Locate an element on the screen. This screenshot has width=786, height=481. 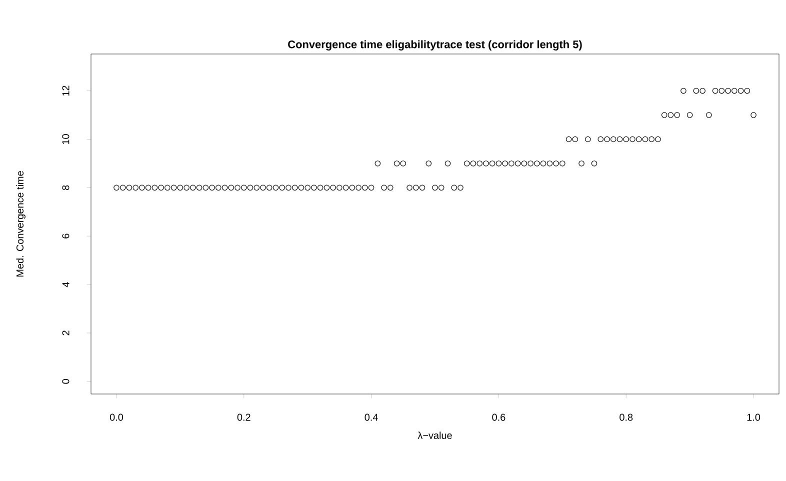
y-tick-label: 6 is located at coordinates (66, 236).